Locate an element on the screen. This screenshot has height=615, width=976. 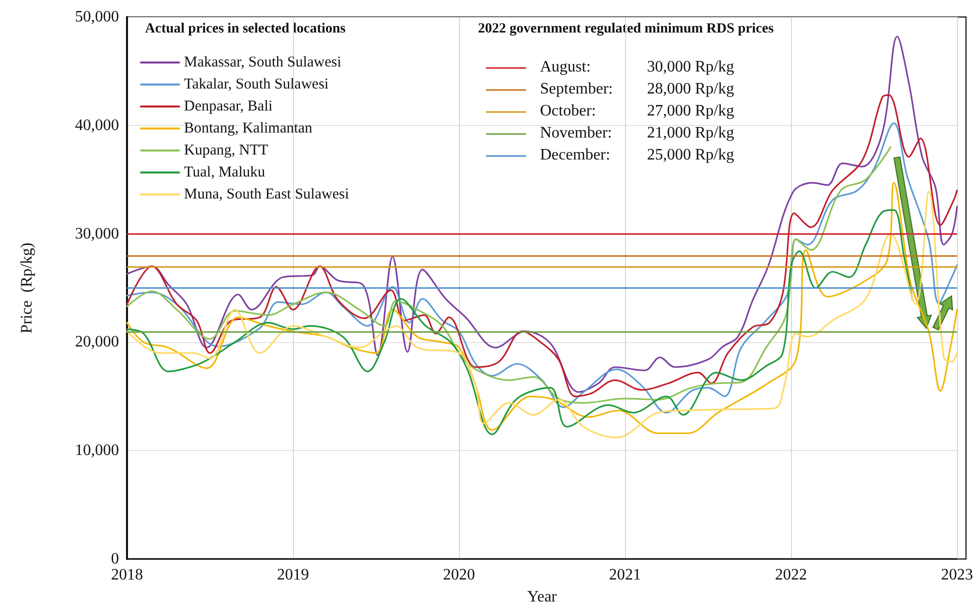
legend-label: Makassar, South Sulawesi is located at coordinates (263, 62).